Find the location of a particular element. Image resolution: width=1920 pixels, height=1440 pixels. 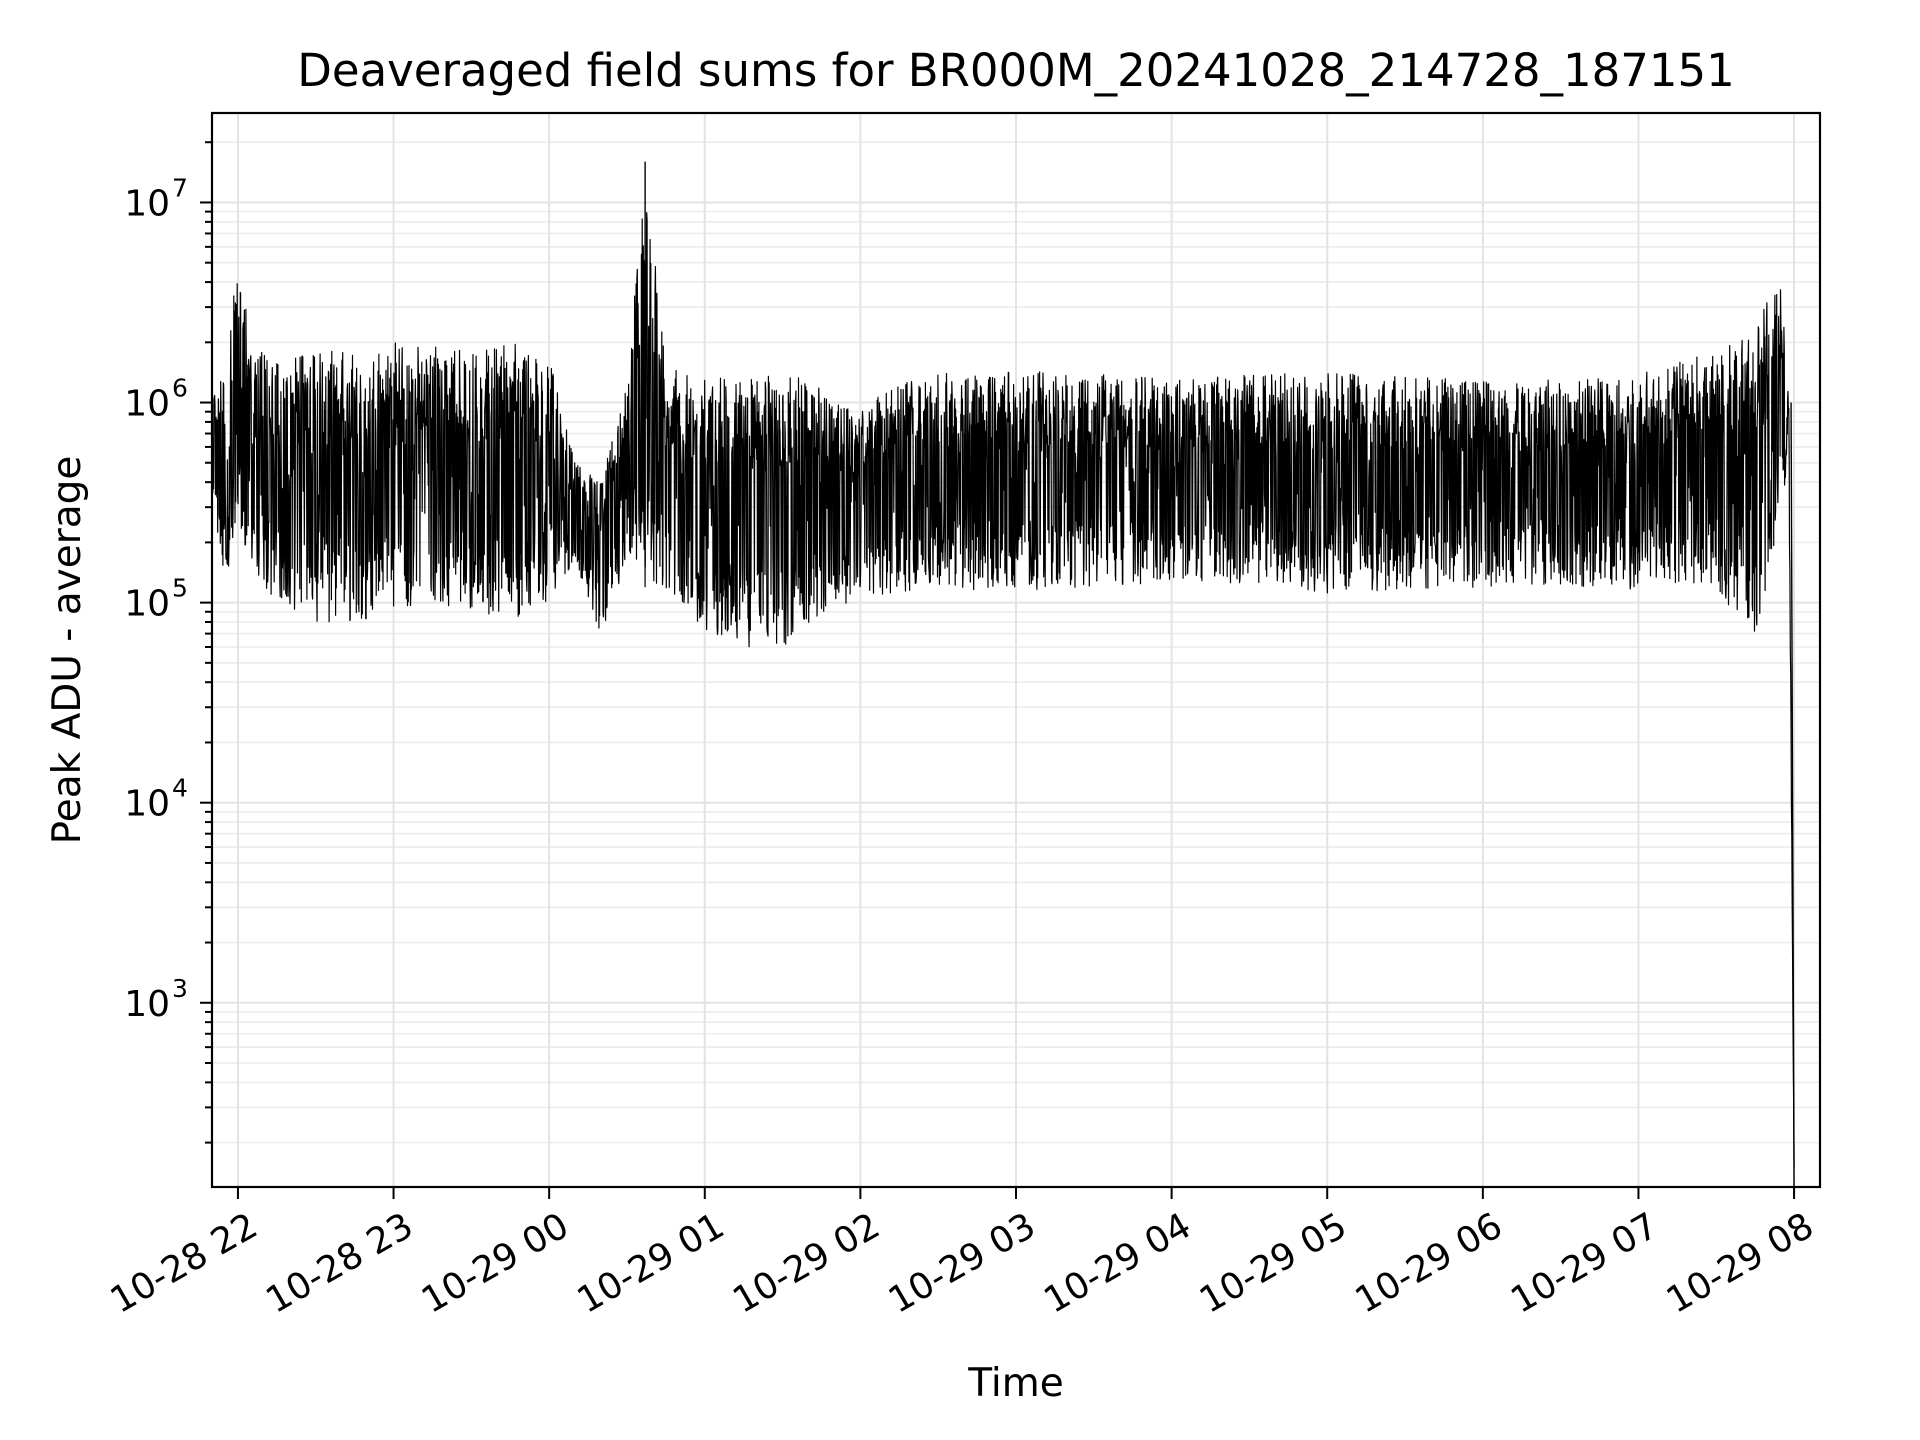

x-tick-label: 10-28 23 is located at coordinates (339, 1263).